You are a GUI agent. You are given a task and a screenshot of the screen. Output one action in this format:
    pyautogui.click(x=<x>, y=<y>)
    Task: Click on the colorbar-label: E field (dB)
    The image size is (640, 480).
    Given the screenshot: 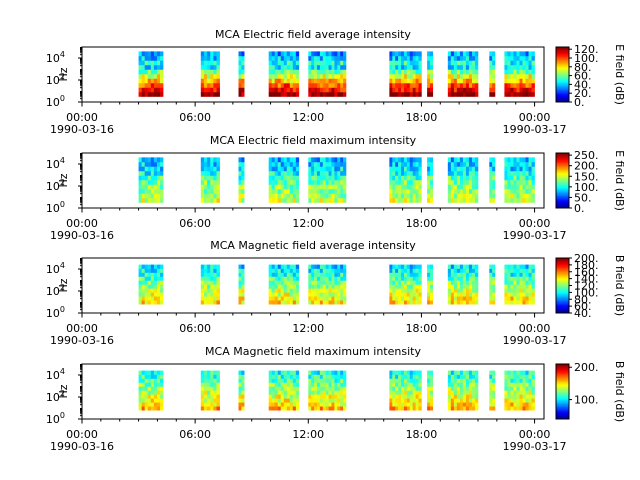 What is the action you would take?
    pyautogui.click(x=619, y=180)
    